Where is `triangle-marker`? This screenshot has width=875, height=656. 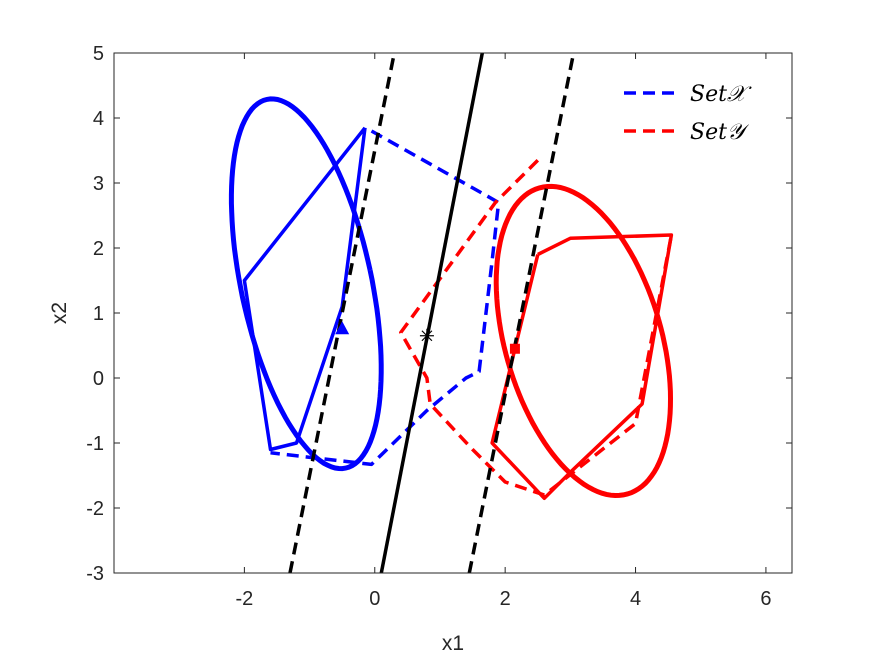
triangle-marker is located at coordinates (342, 328).